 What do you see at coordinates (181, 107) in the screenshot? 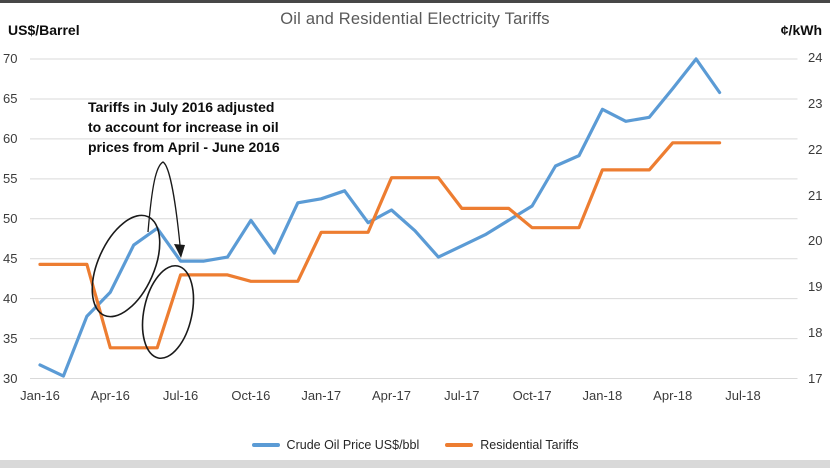
I see `annotation-line-1: Tariffs in July 2016 adjusted` at bounding box center [181, 107].